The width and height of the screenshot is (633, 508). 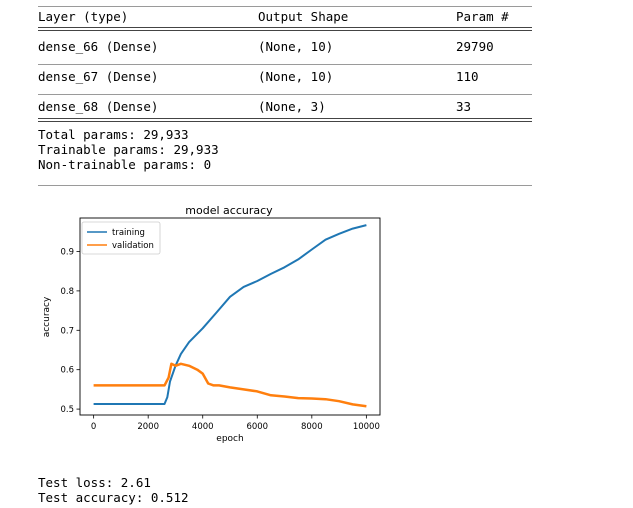 I want to click on x-tick-label: 8000, so click(x=312, y=427).